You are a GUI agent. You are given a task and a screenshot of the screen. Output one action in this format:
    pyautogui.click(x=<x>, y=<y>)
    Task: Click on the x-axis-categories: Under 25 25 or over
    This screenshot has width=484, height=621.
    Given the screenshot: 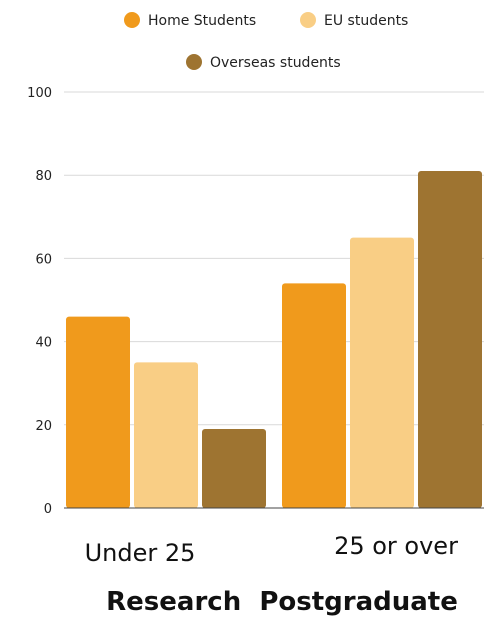 What is the action you would take?
    pyautogui.click(x=271, y=549)
    